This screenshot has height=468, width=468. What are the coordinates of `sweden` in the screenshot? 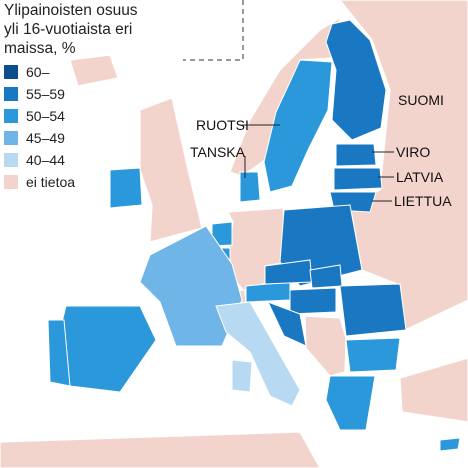 It's located at (298, 126).